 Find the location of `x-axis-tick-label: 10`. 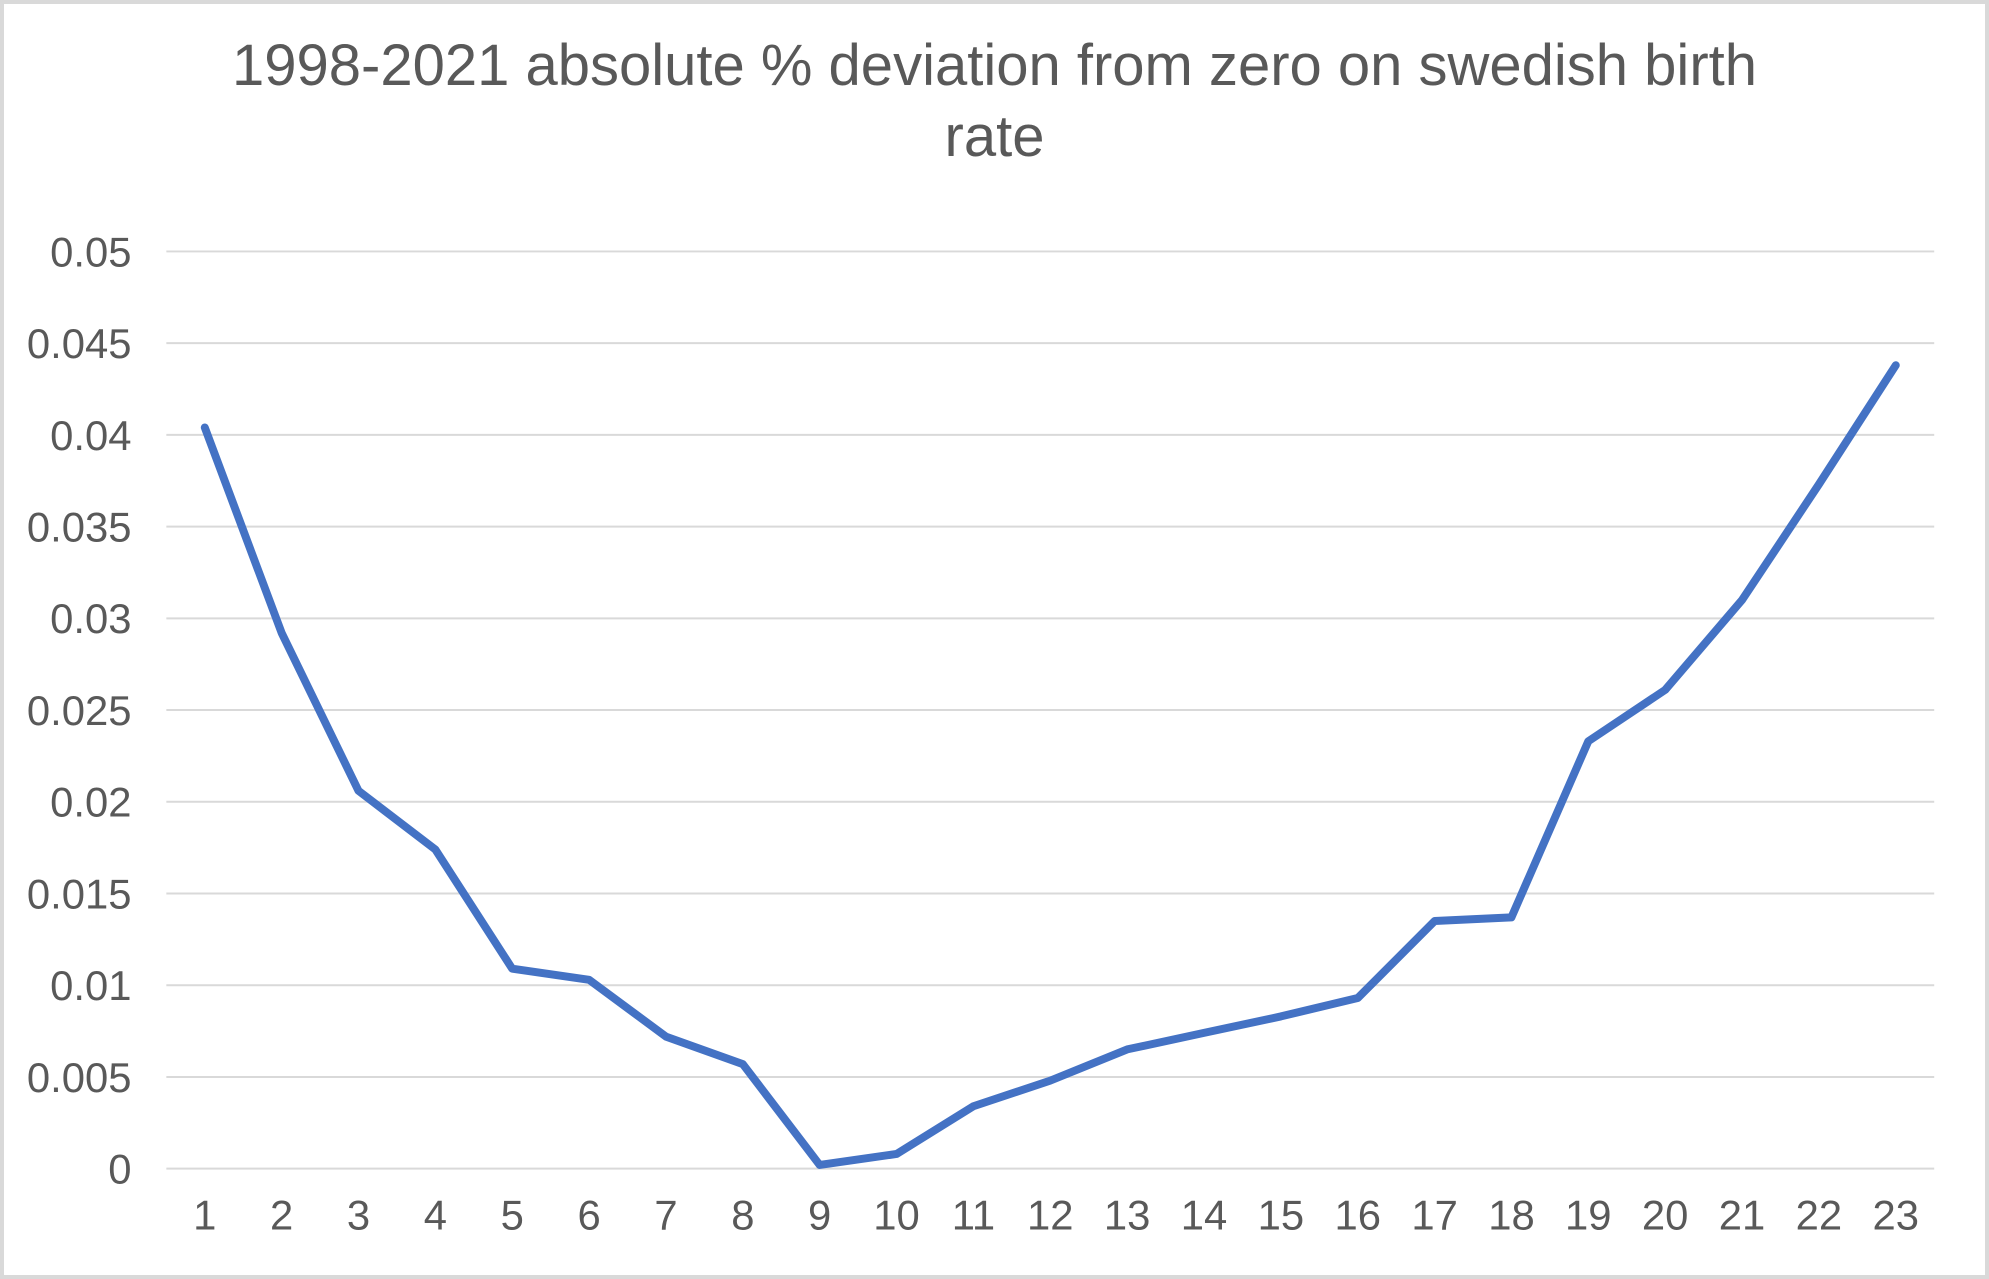

x-axis-tick-label: 10 is located at coordinates (896, 1214).